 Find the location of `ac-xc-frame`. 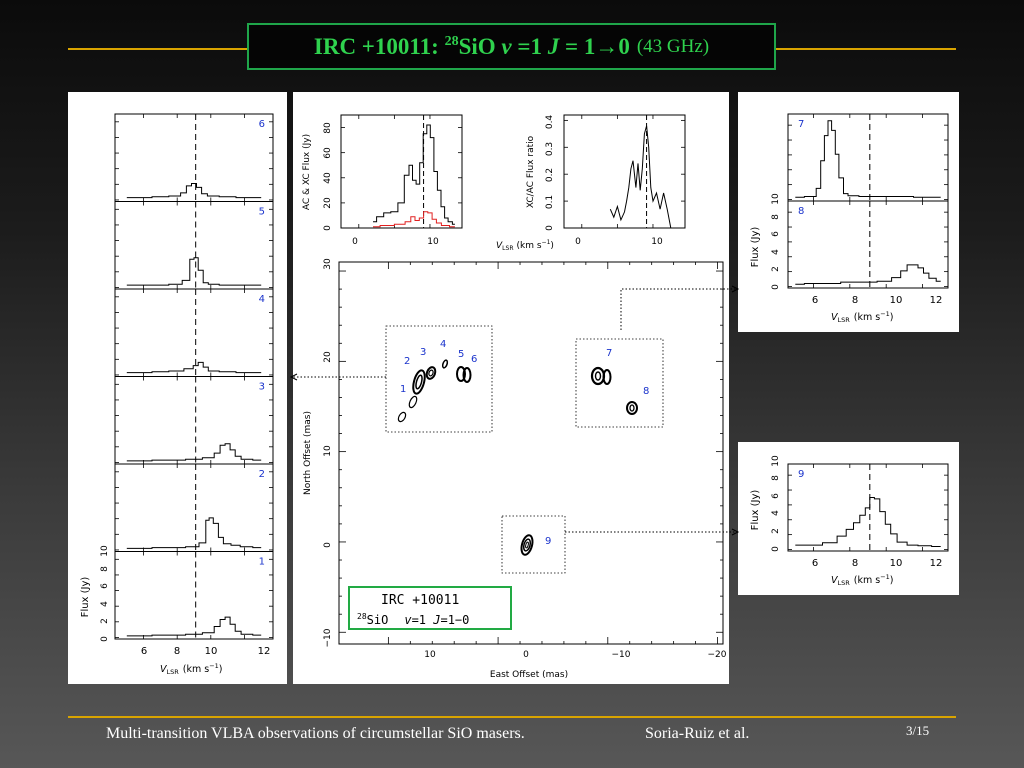

ac-xc-frame is located at coordinates (401, 171).